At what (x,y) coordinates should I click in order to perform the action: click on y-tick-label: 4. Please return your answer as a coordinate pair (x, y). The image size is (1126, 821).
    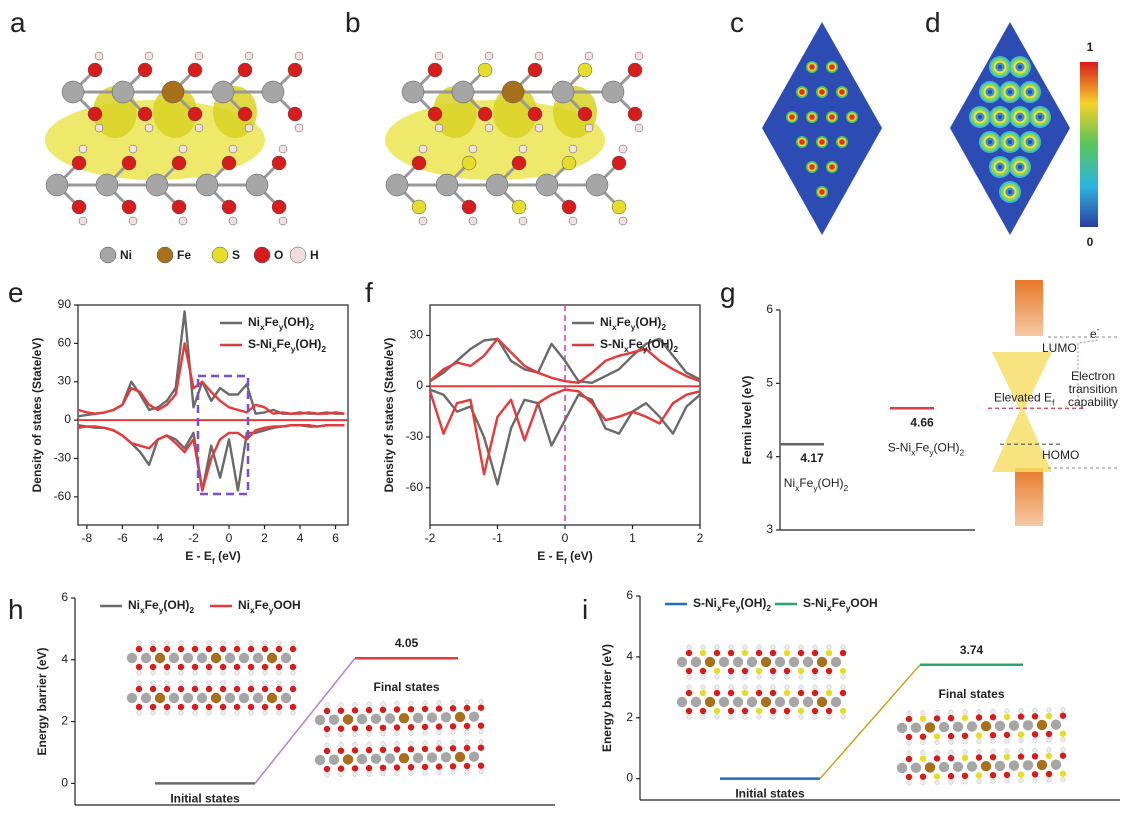
    Looking at the image, I should click on (64, 659).